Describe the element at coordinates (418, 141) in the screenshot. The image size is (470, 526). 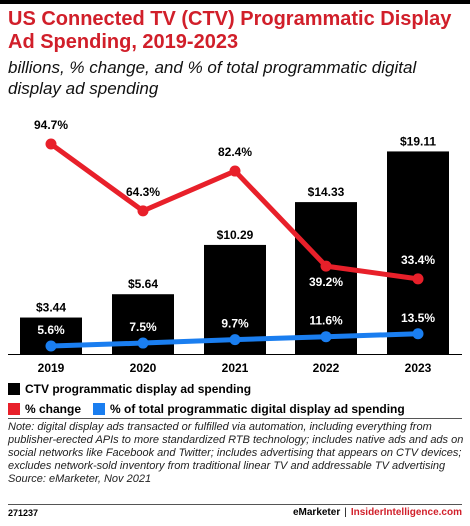
I see `bar-label-2023: $19.11` at that location.